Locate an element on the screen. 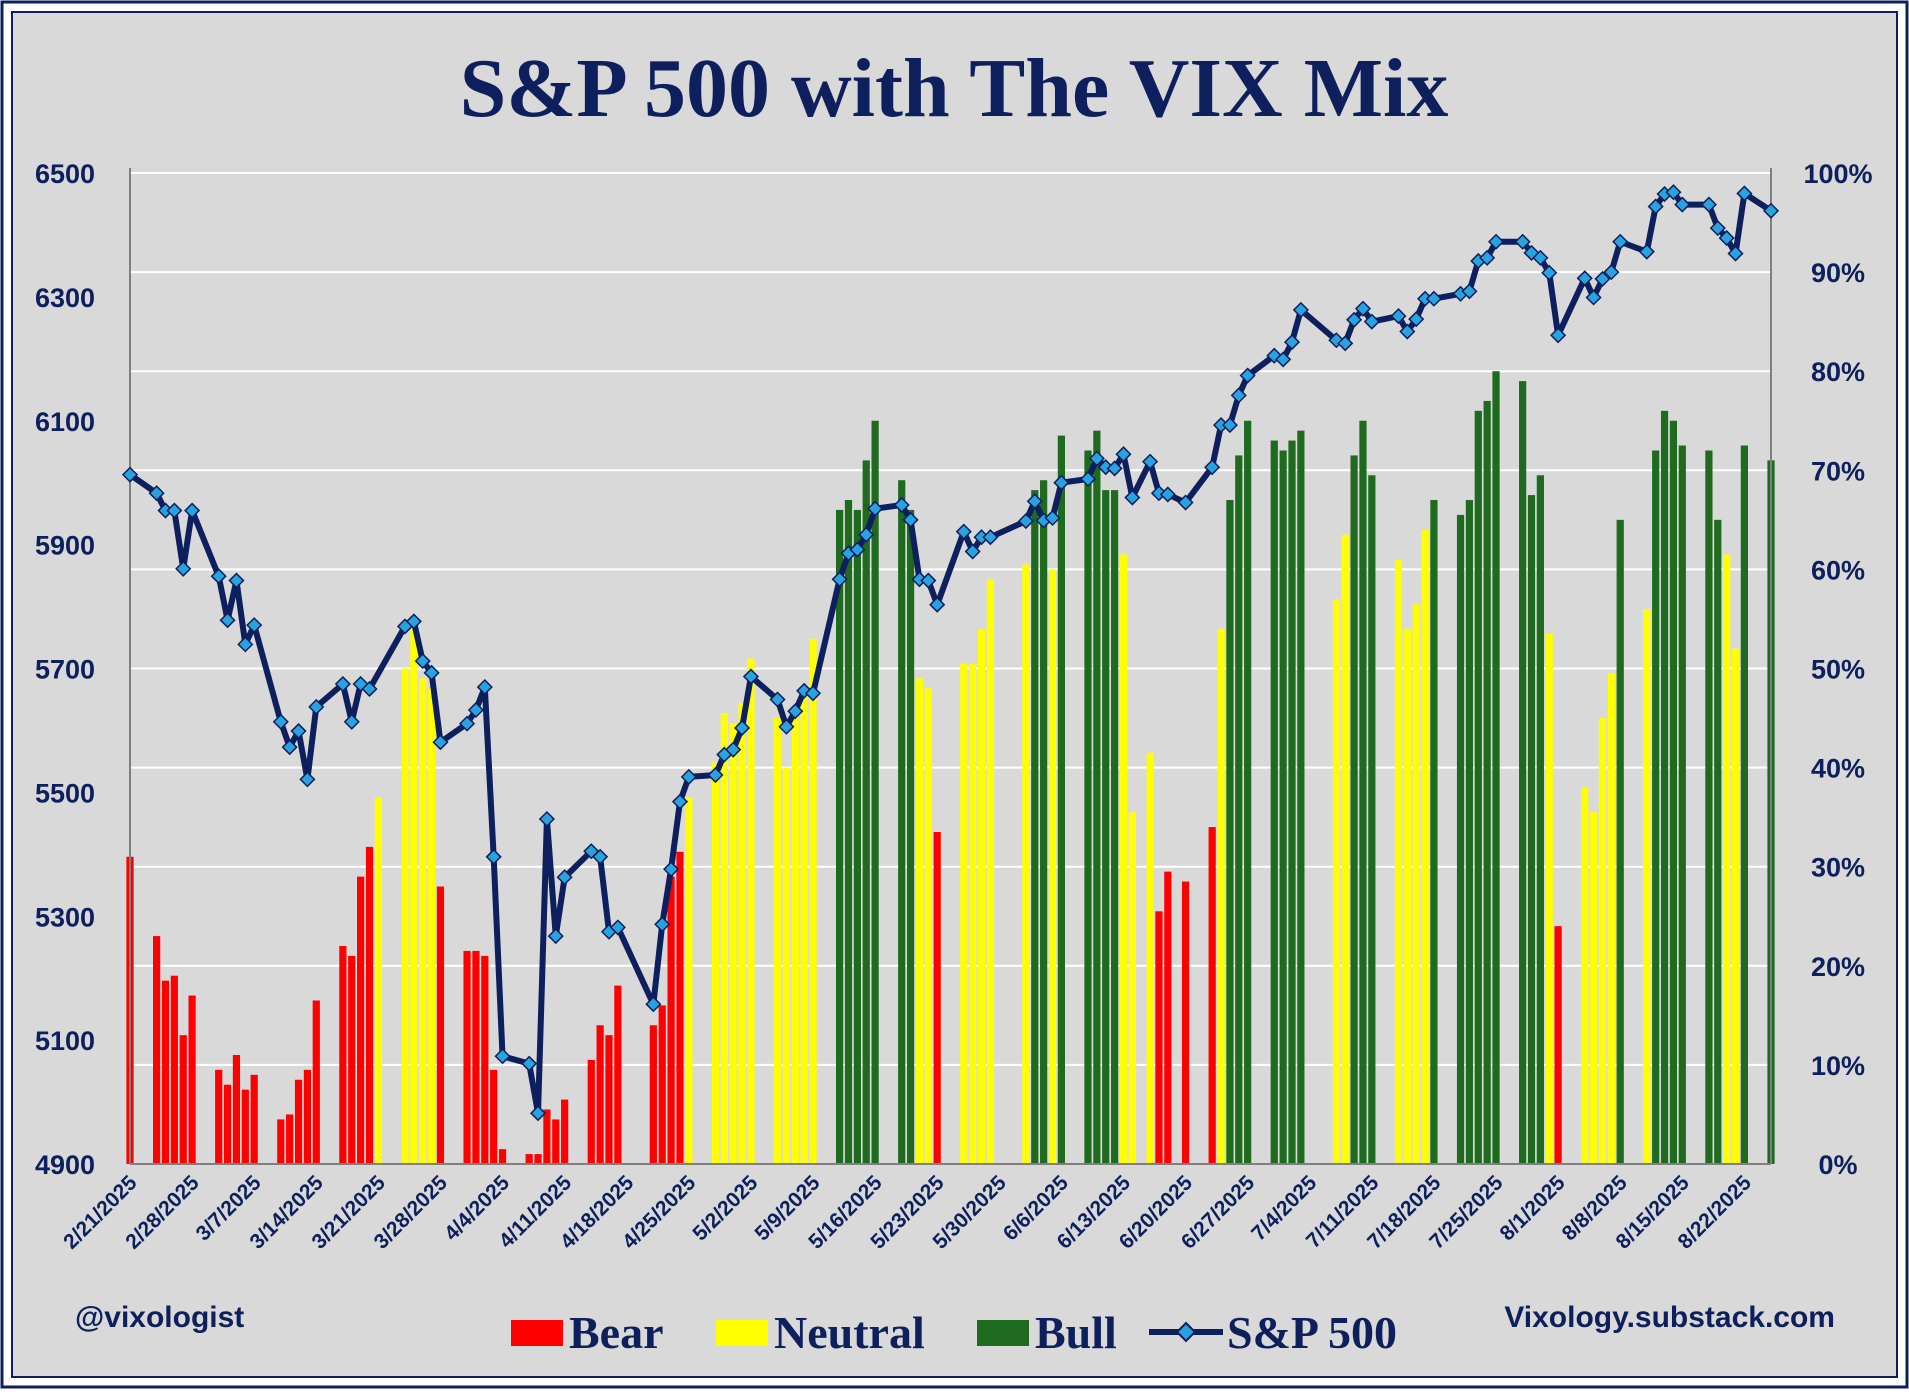 The height and width of the screenshot is (1394, 1909). right-tick-label: 30% is located at coordinates (1838, 868).